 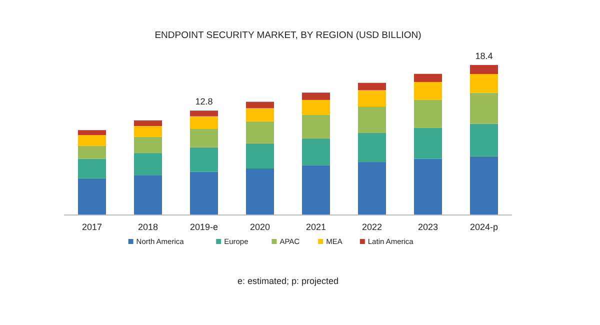 I want to click on annotation: 18.4, so click(x=484, y=56).